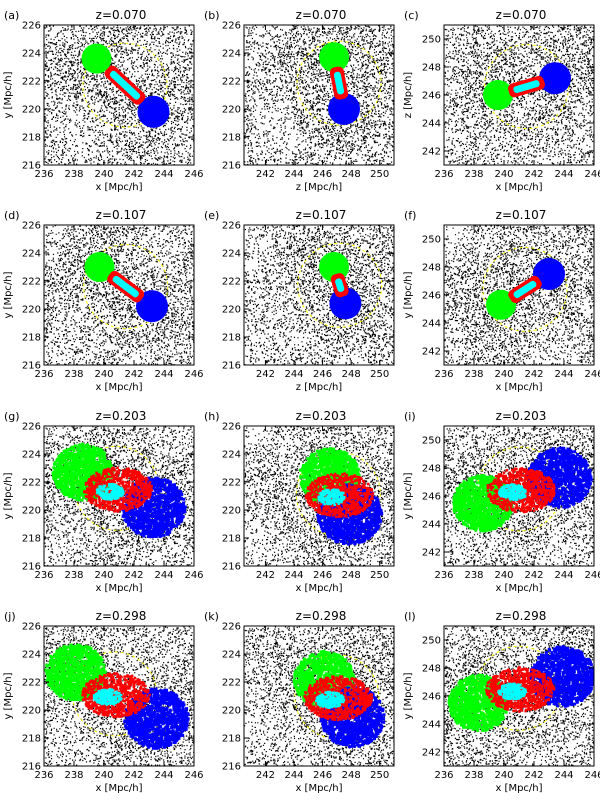 The height and width of the screenshot is (803, 600). I want to click on panel-label: (h), so click(212, 416).